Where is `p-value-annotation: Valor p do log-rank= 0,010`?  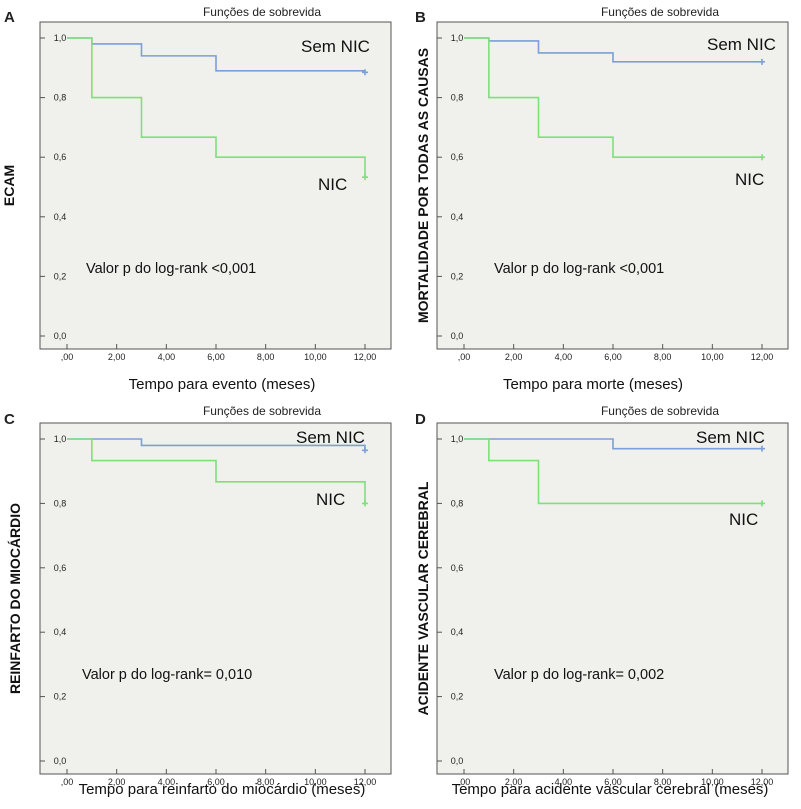 p-value-annotation: Valor p do log-rank= 0,010 is located at coordinates (167, 675).